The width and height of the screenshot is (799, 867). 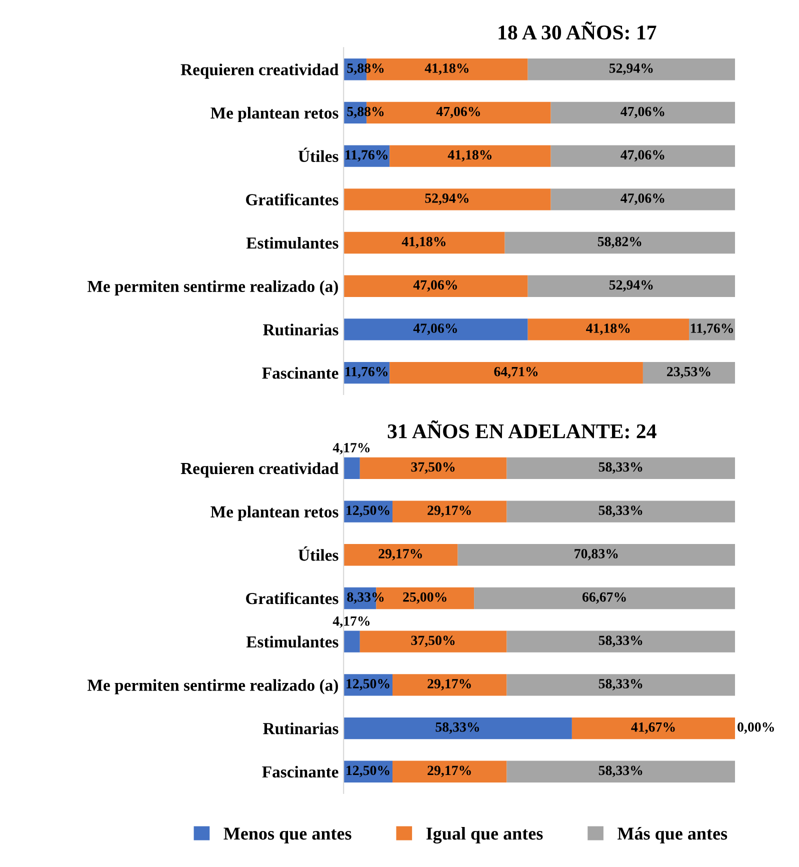 I want to click on data-label: 23,53%, so click(x=688, y=372).